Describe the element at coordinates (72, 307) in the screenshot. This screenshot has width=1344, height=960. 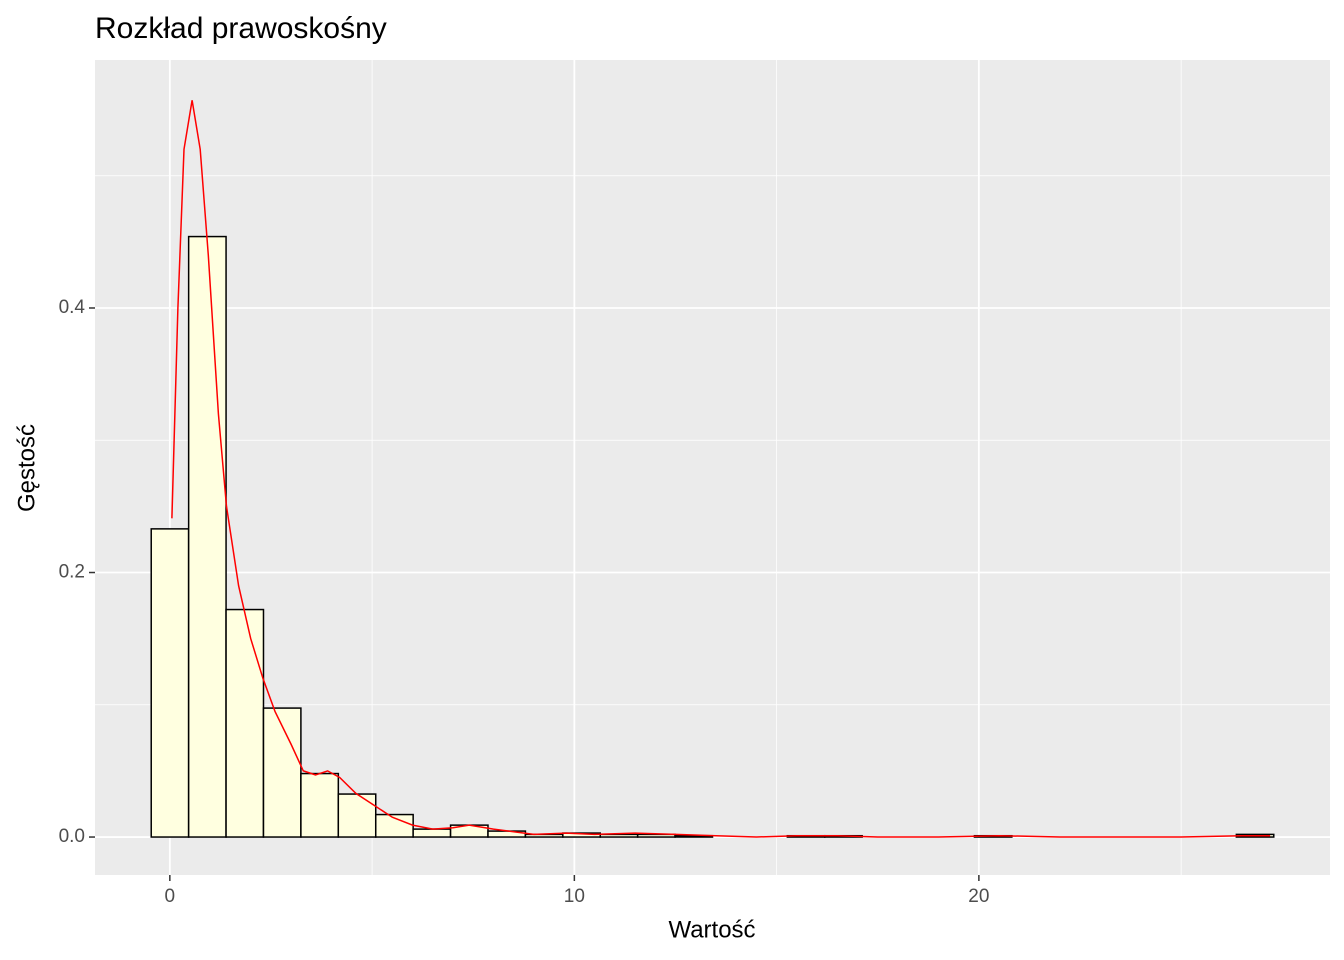
I see `y-tick-label: 0.4` at that location.